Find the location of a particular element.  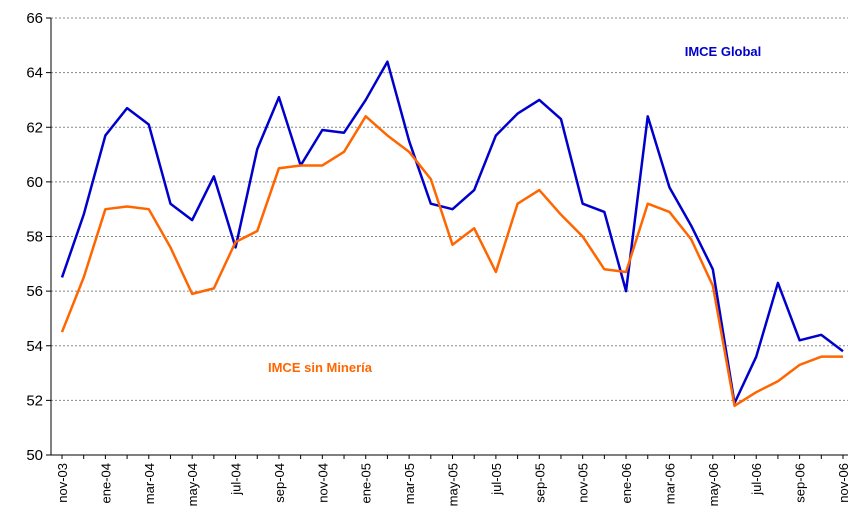

x-tick-label: mar-04 is located at coordinates (149, 483).